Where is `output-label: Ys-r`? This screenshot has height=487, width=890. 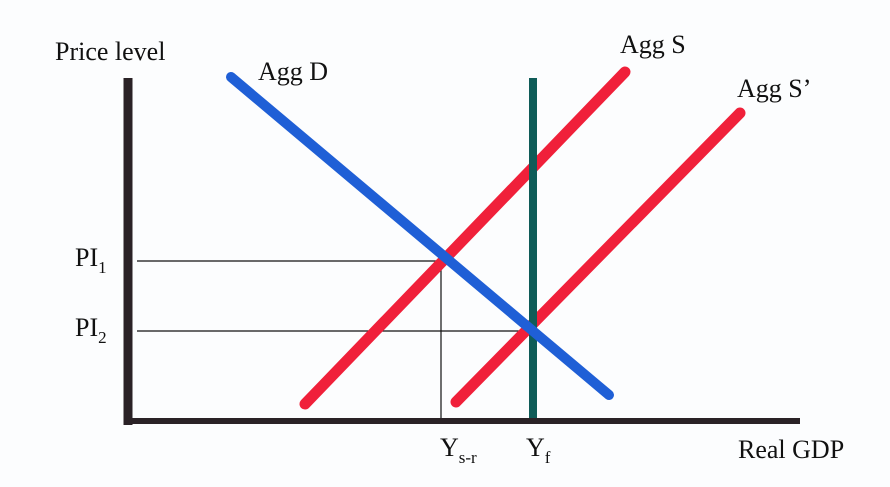
output-label: Ys-r is located at coordinates (458, 450).